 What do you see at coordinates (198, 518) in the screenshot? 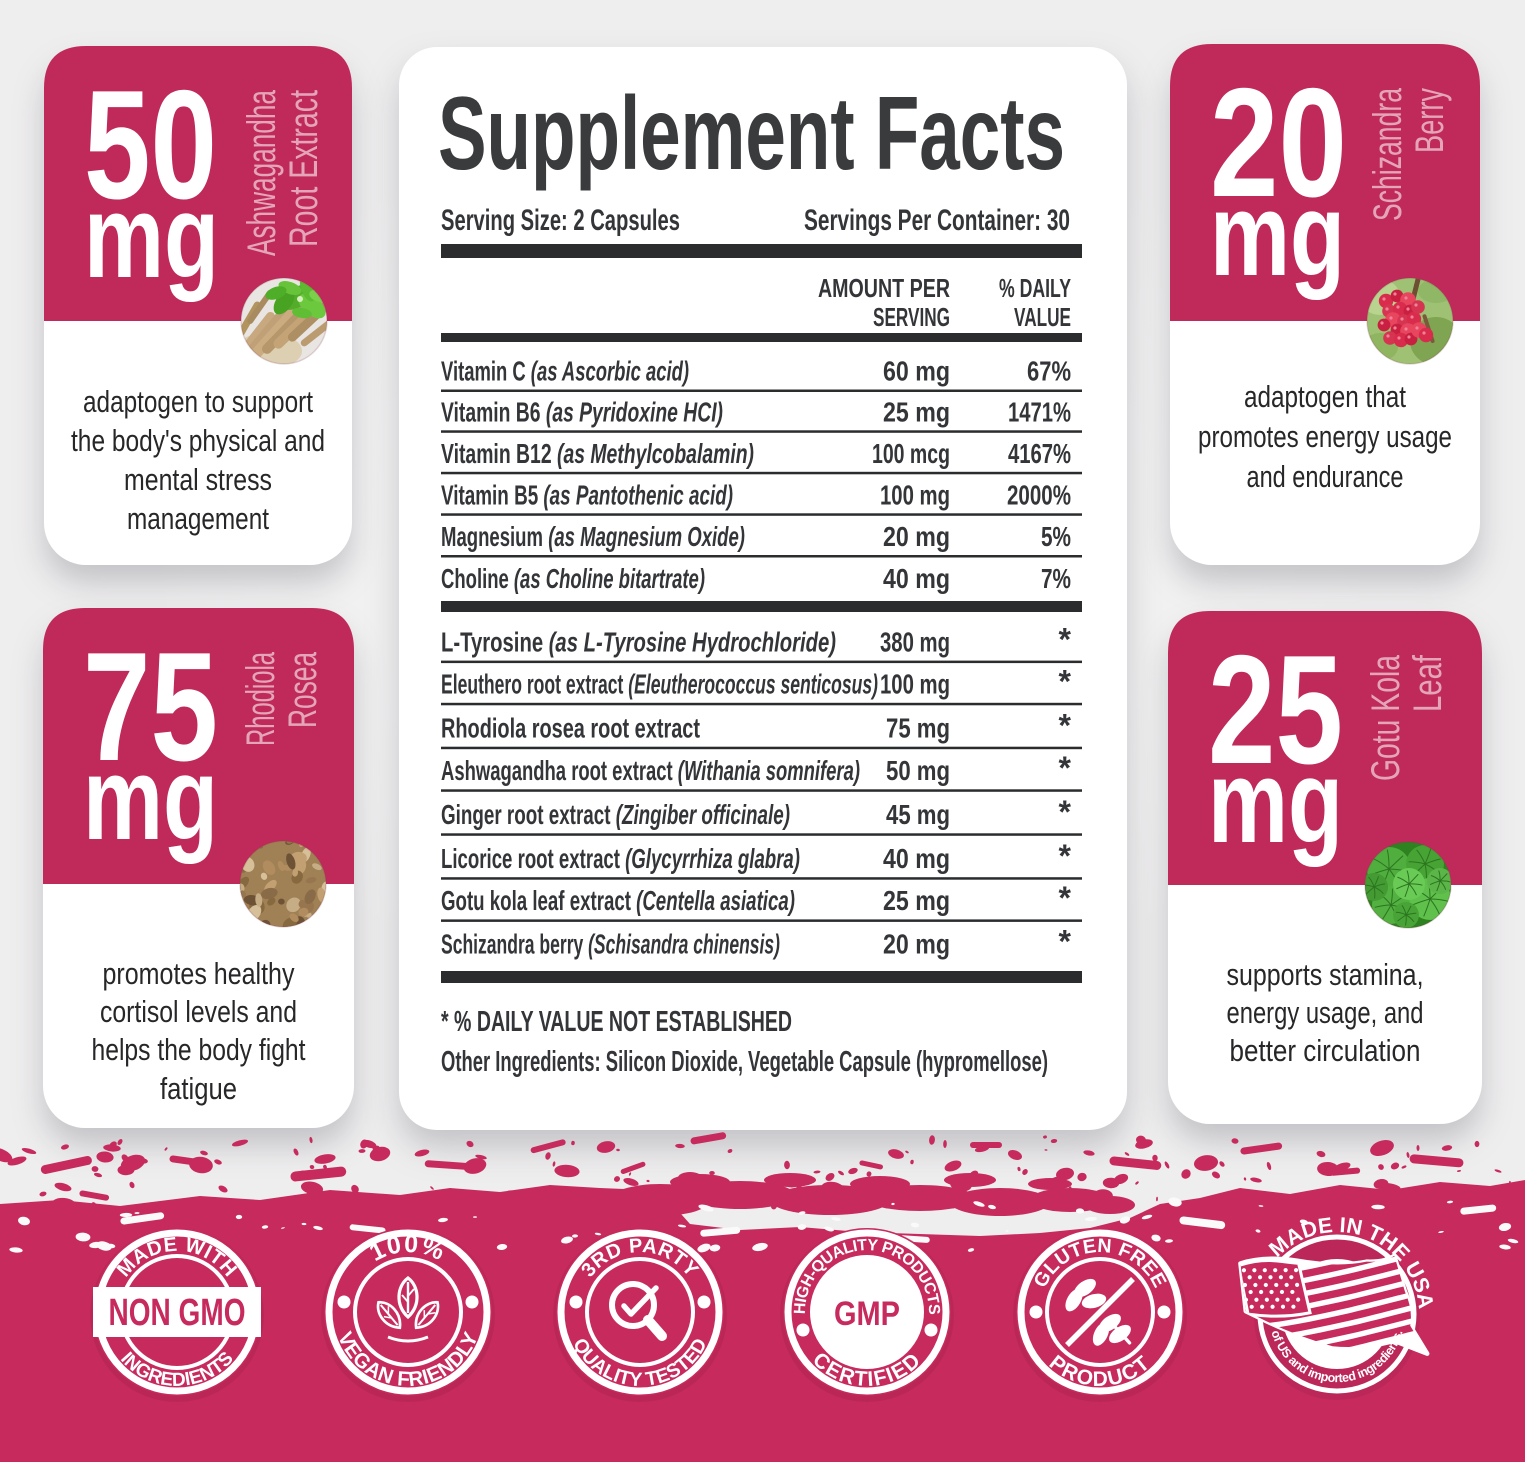
I see `svg-text: management` at bounding box center [198, 518].